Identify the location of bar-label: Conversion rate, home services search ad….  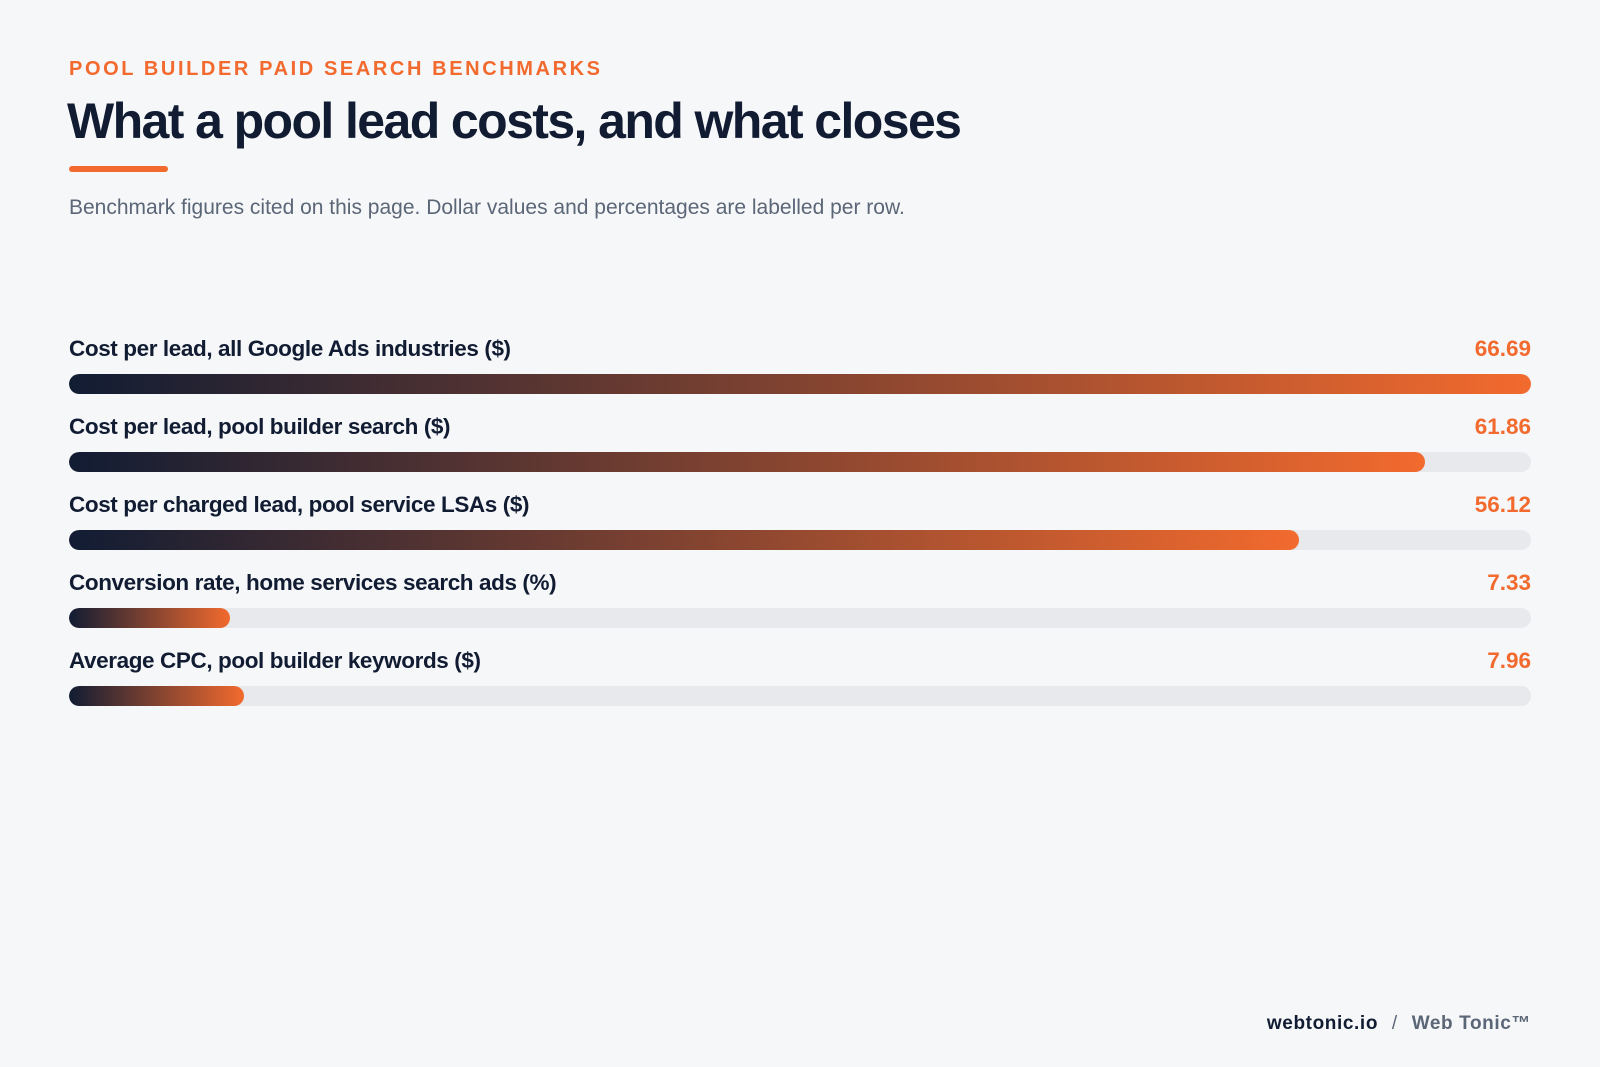
(313, 582).